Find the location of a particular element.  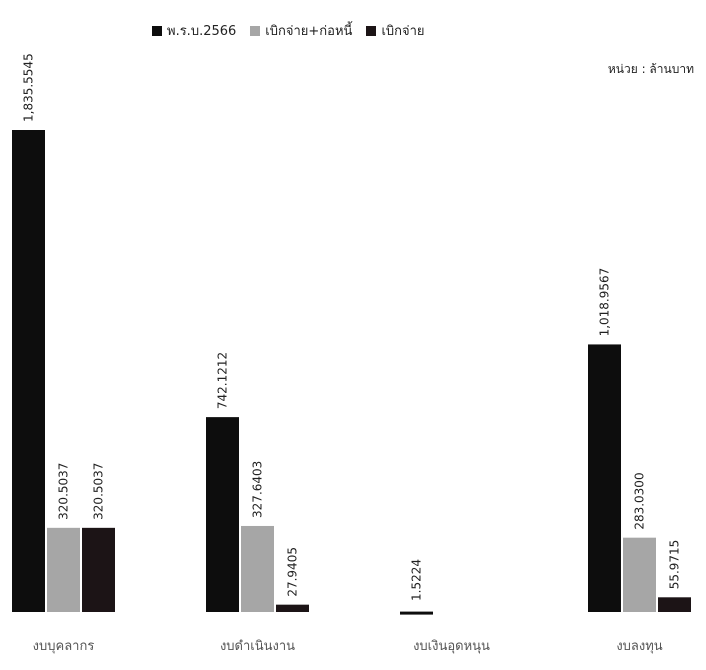

data-label-s0-c2: 1.5224 is located at coordinates (417, 580).